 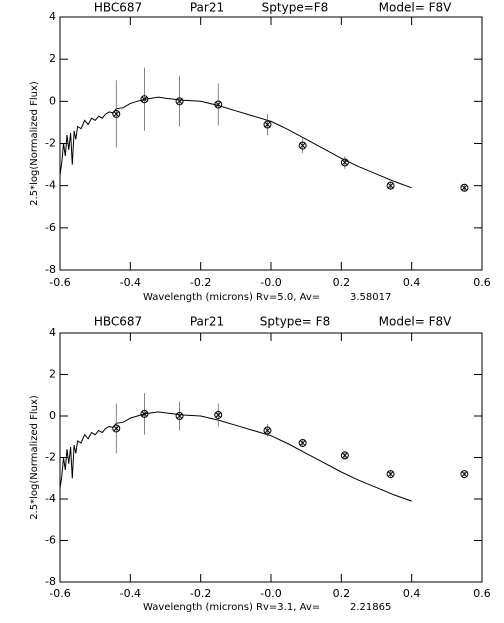 What do you see at coordinates (370, 297) in the screenshot?
I see `x-axis-label-value: 3.58017` at bounding box center [370, 297].